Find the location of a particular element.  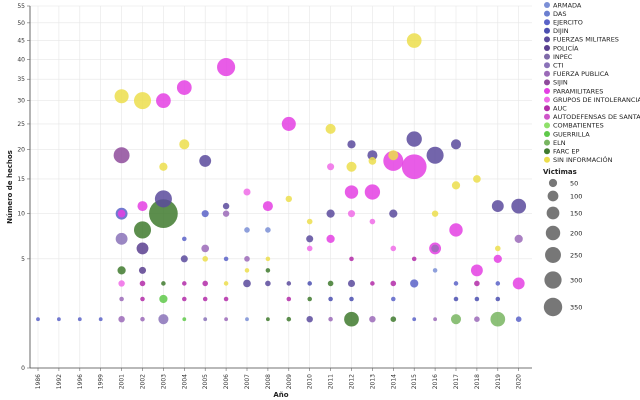

x-tick-label: 2003 is located at coordinates (163, 381).